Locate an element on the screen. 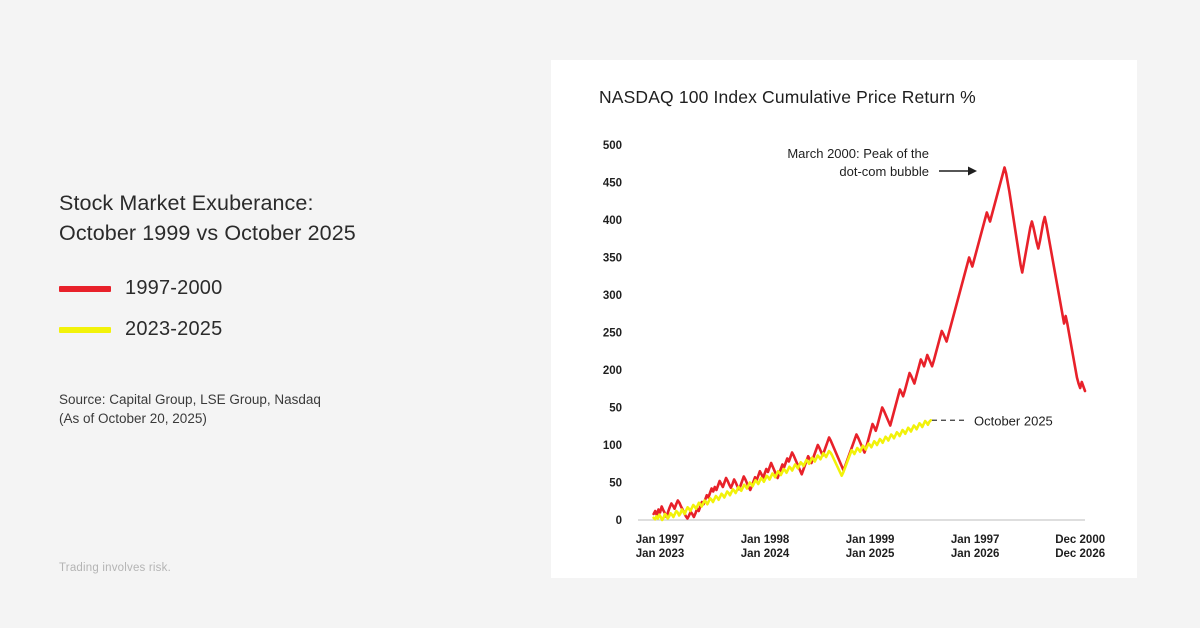 The height and width of the screenshot is (628, 1200). y-tick-label: 350 is located at coordinates (612, 259).